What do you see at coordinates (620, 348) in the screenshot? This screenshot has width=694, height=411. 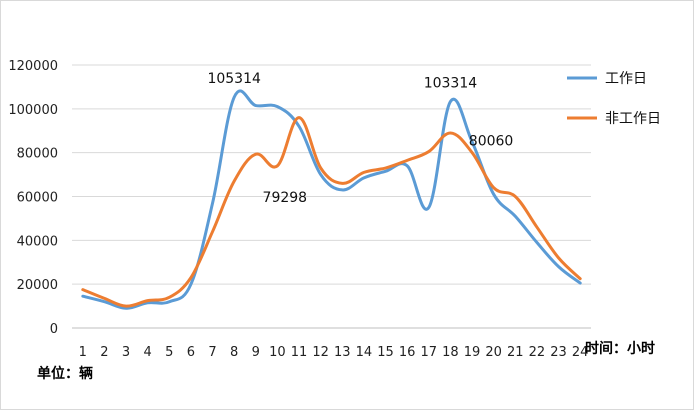 I see `x-axis-title: 时间：小时` at bounding box center [620, 348].